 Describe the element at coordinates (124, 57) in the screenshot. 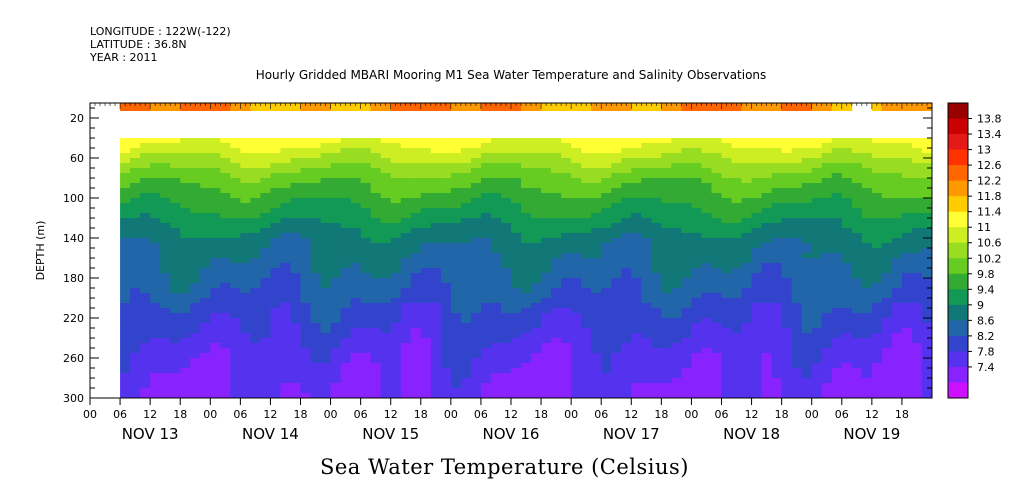

I see `year-label: YEAR : 2011` at that location.